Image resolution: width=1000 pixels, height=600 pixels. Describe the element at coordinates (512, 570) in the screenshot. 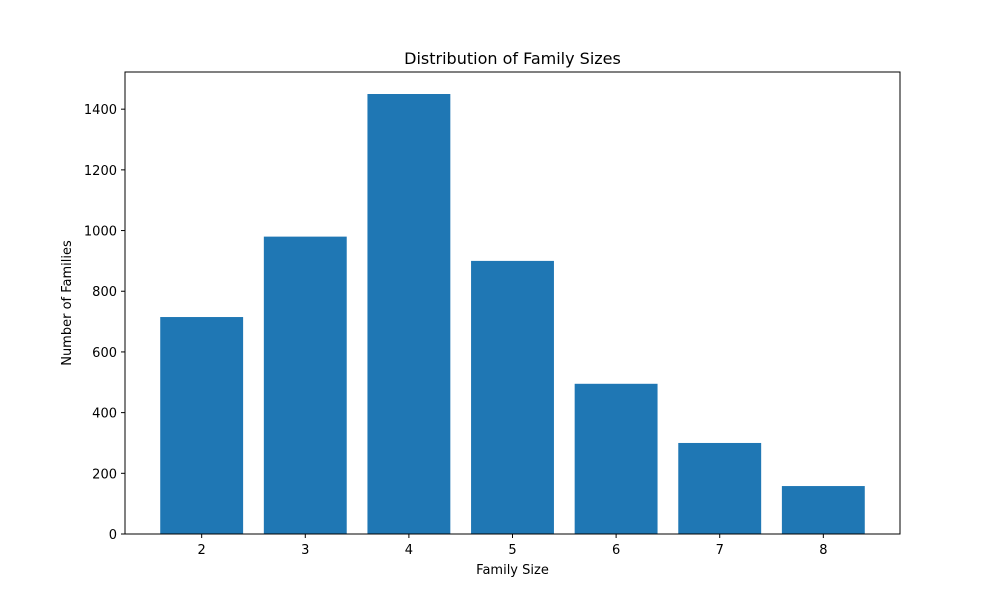

I see `x-axis-title: Family Size` at that location.